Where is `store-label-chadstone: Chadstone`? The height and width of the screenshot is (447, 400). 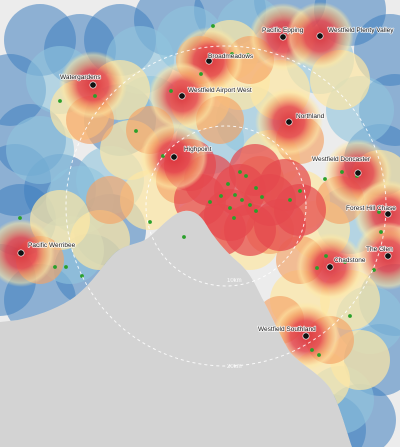 store-label-chadstone: Chadstone is located at coordinates (350, 260).